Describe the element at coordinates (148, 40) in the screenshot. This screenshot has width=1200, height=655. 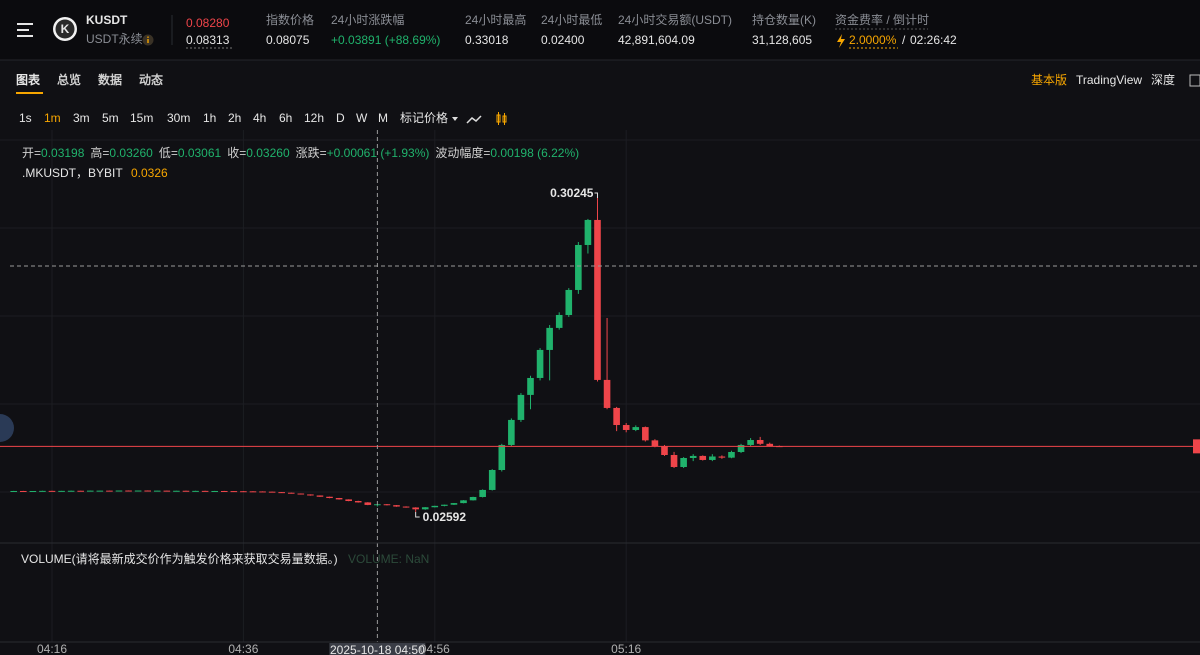
I see `info-icon` at that location.